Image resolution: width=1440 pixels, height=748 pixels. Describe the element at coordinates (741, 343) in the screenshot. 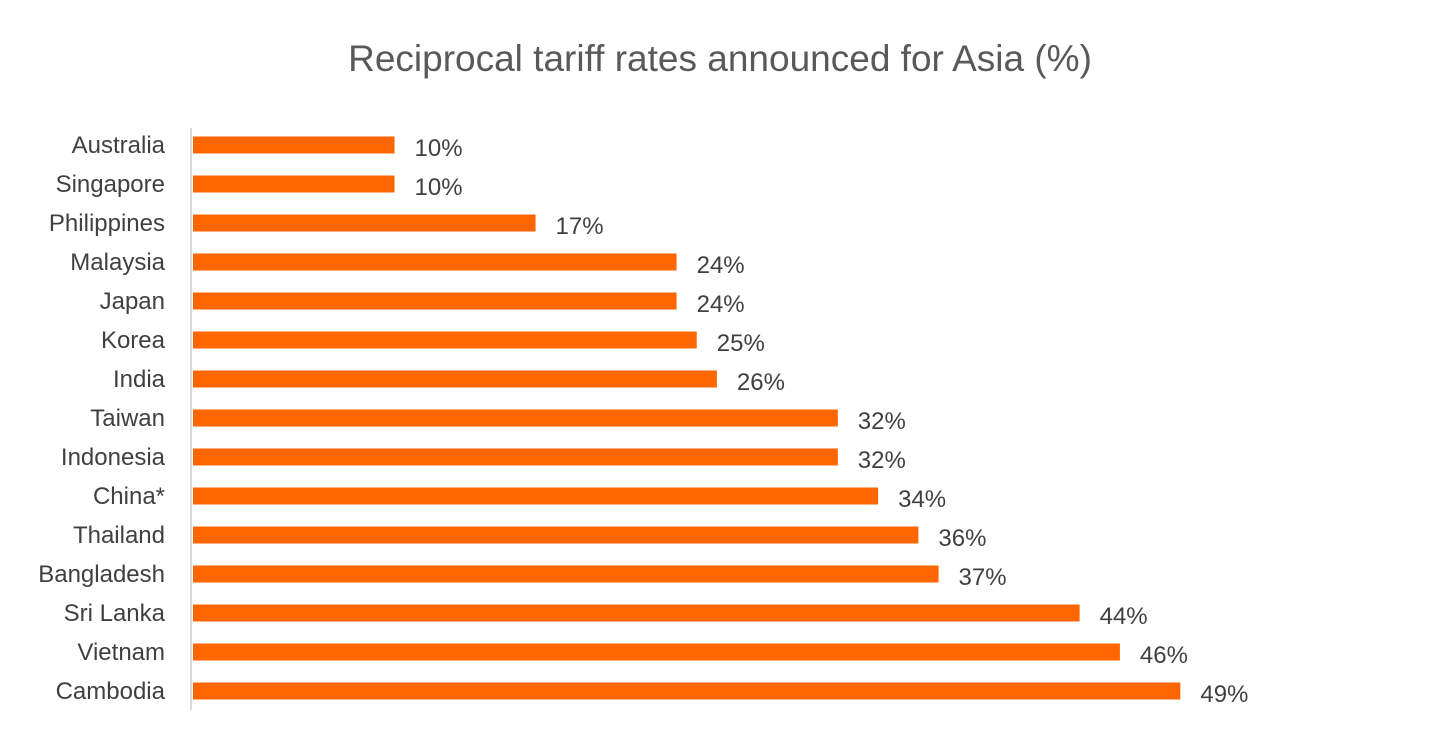

I see `value-label: 25%` at that location.